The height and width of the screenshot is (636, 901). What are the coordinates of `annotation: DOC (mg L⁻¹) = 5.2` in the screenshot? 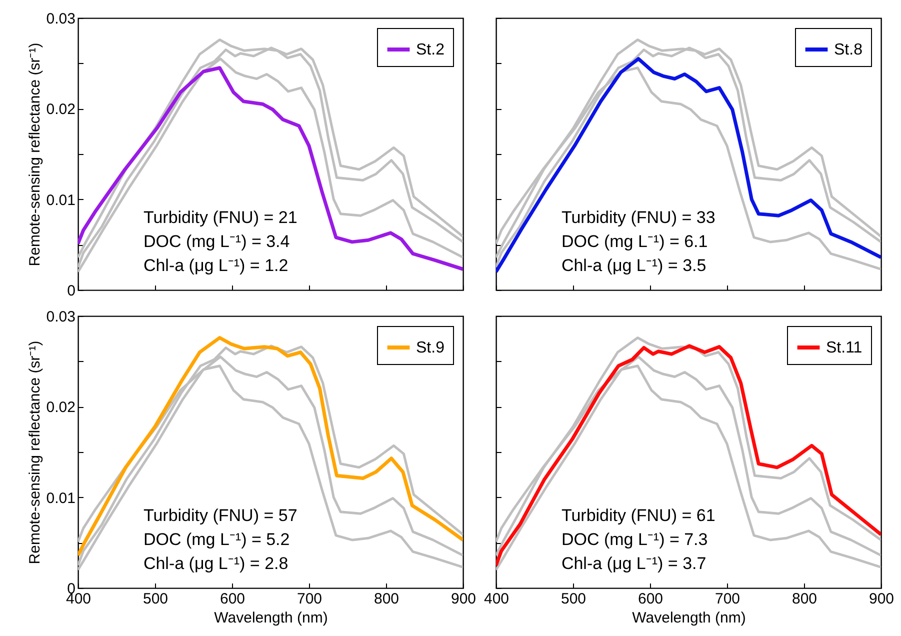 It's located at (216, 539).